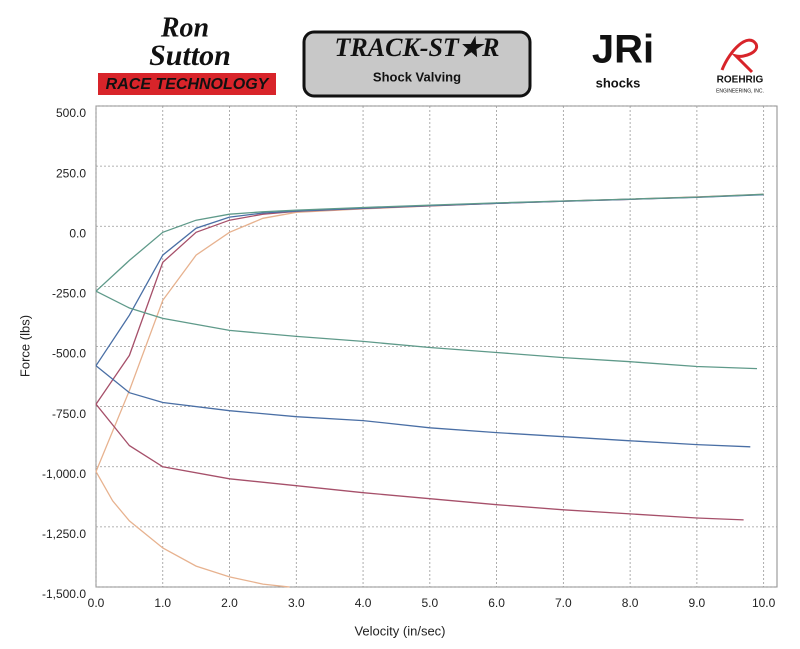  I want to click on x-tick-label: 4.0, so click(363, 603).